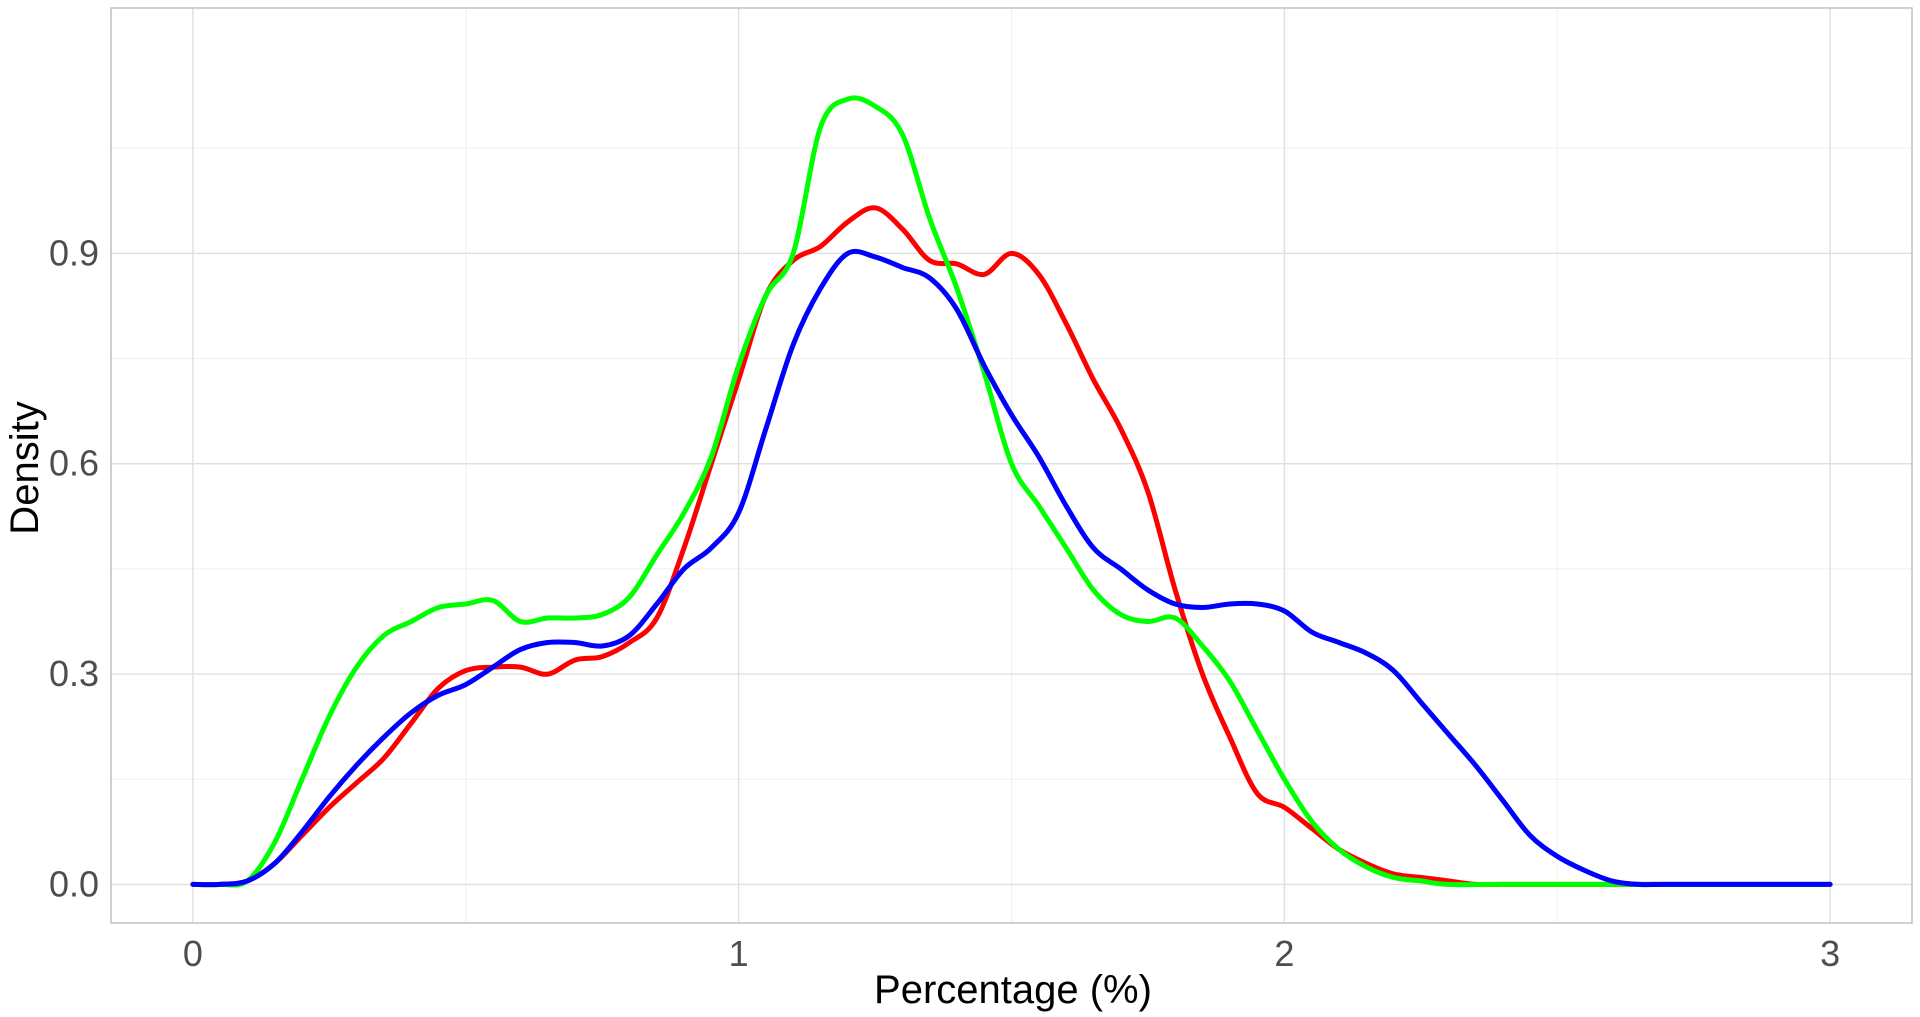 The height and width of the screenshot is (1017, 1920). Describe the element at coordinates (1013, 990) in the screenshot. I see `x-axis-title: Percentage (%)` at that location.